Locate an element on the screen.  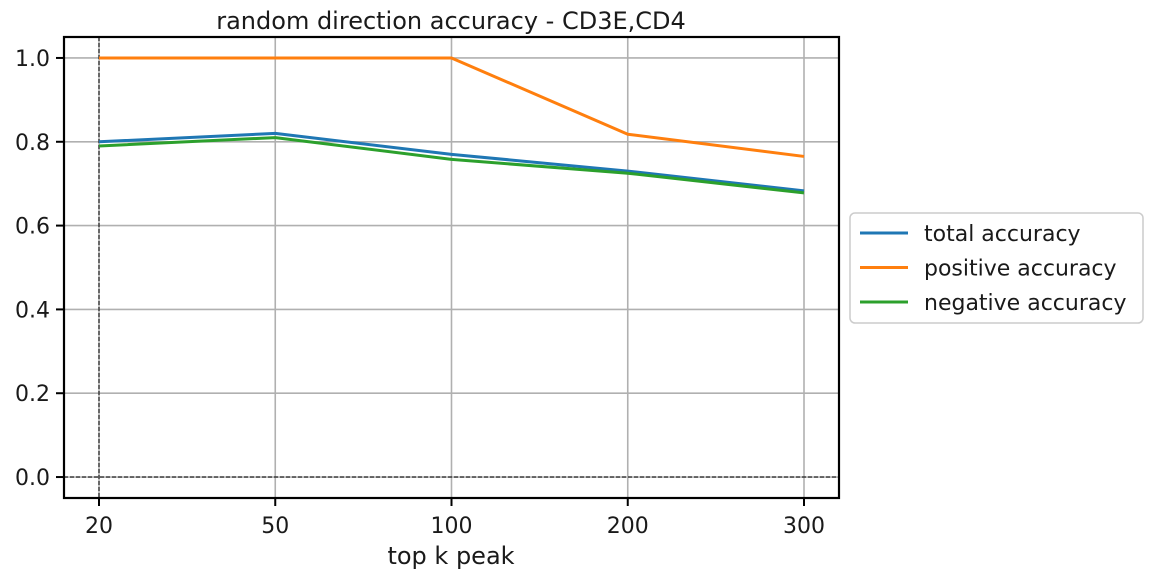
x-axis-title: top k peak is located at coordinates (450, 556).